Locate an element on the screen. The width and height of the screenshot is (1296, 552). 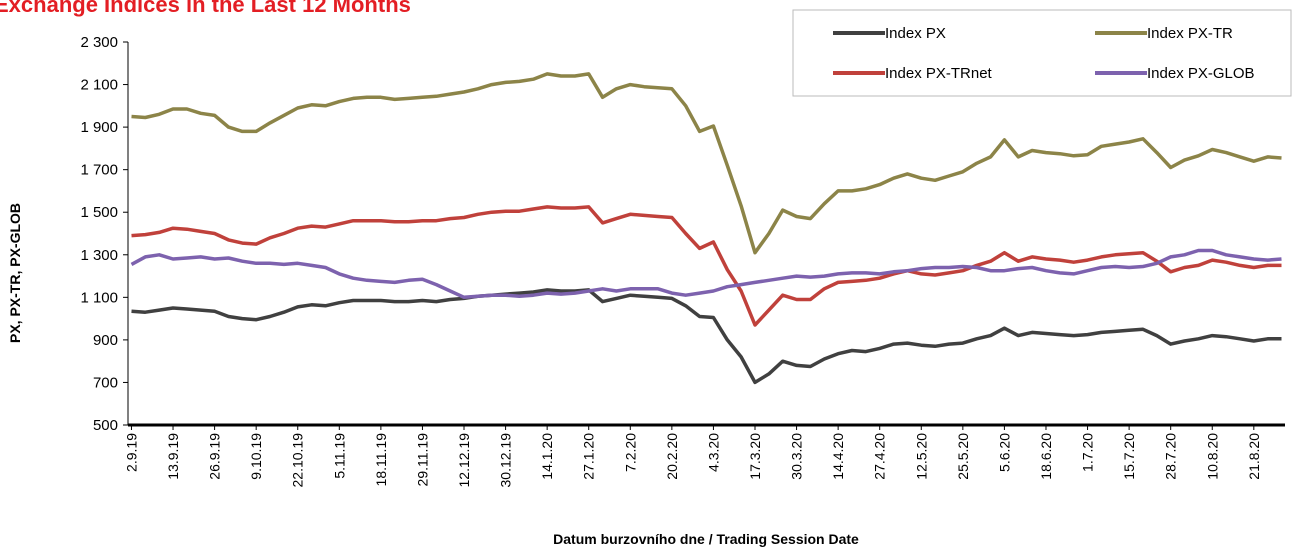
x-tick-label: 12.12.19 is located at coordinates (464, 460).